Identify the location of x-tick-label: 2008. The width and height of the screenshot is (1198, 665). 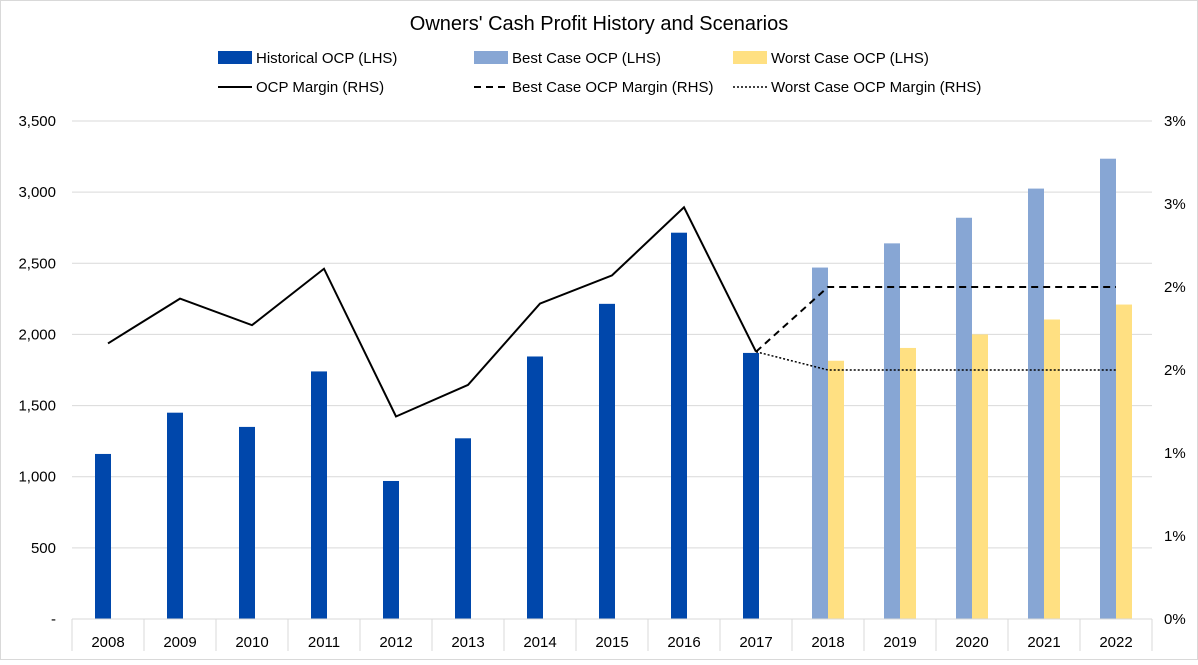
(107, 642).